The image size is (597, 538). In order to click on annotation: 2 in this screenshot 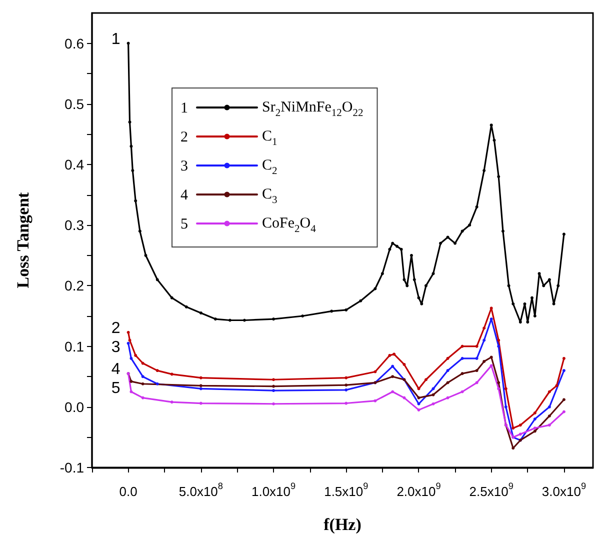, I will do `click(115, 328)`.